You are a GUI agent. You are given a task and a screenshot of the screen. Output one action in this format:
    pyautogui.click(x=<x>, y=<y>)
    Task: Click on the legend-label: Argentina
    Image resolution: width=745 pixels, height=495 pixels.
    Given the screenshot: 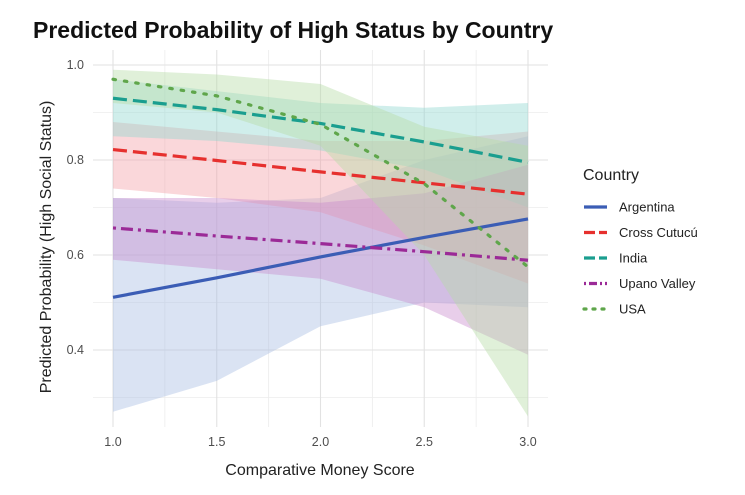 What is the action you would take?
    pyautogui.click(x=647, y=207)
    